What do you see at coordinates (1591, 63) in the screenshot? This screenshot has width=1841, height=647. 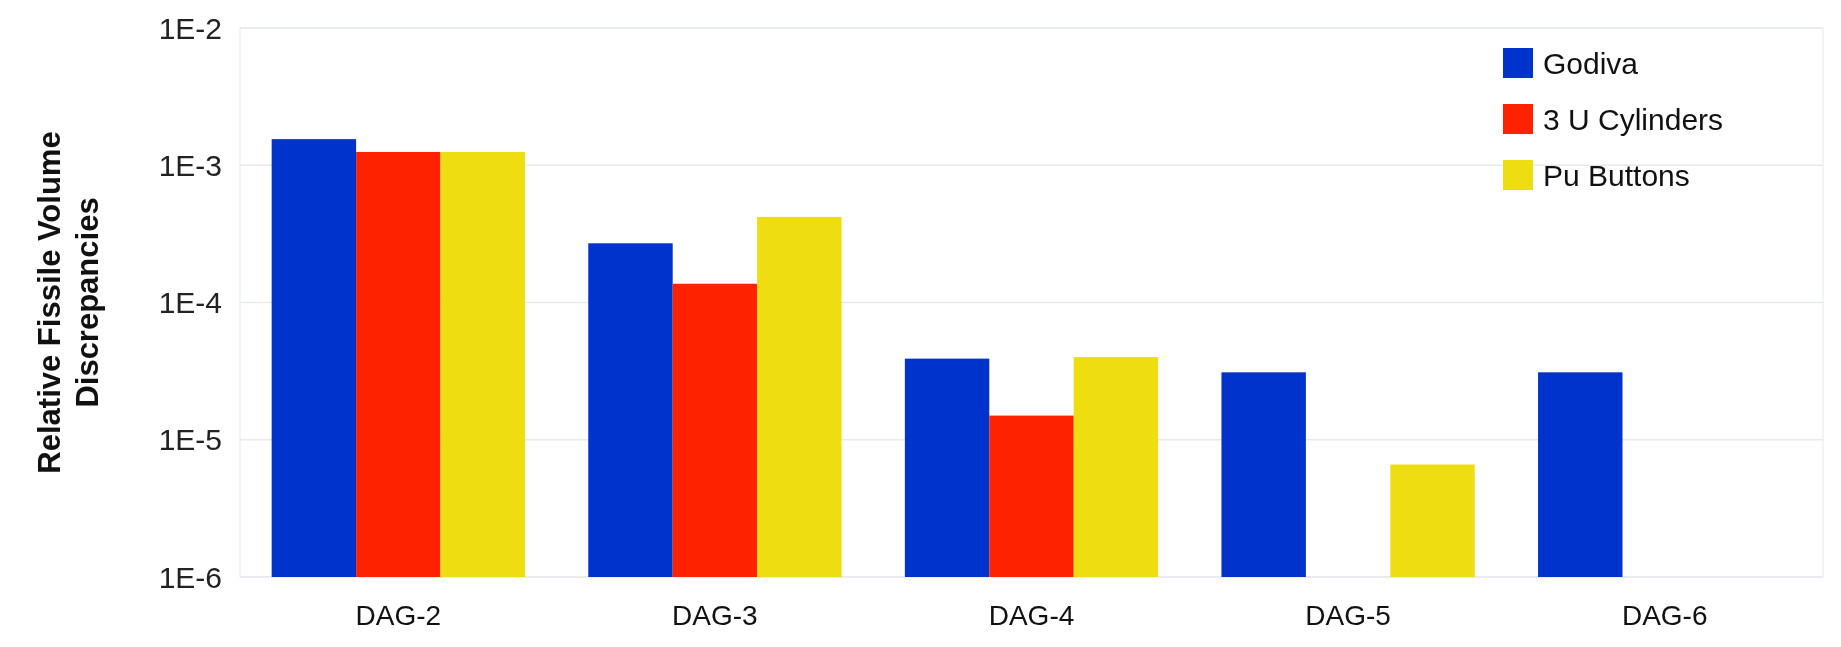 I see `legend-label: Godiva` at bounding box center [1591, 63].